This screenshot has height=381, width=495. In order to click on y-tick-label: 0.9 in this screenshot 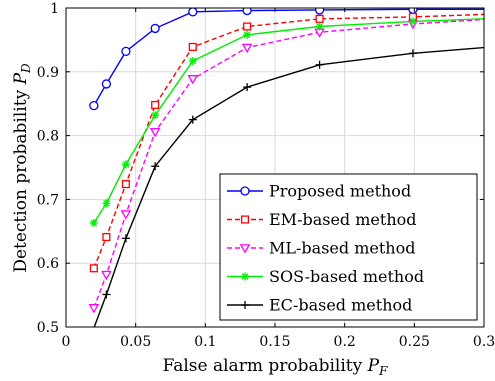, I will do `click(48, 73)`.